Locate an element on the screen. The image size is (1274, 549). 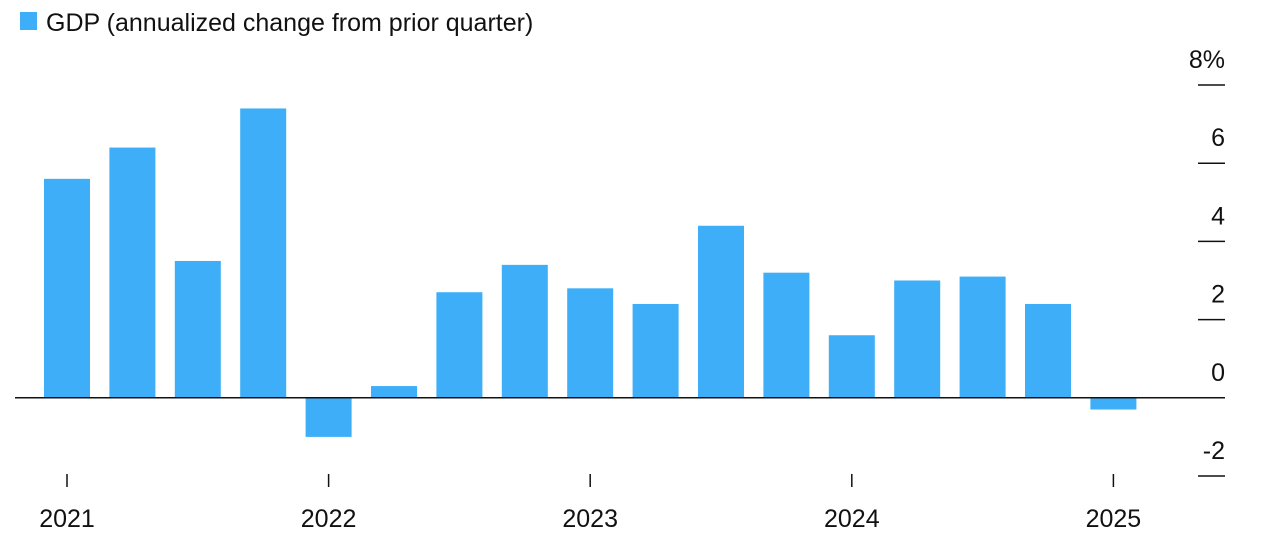
y-tick-label: 2 is located at coordinates (1218, 295).